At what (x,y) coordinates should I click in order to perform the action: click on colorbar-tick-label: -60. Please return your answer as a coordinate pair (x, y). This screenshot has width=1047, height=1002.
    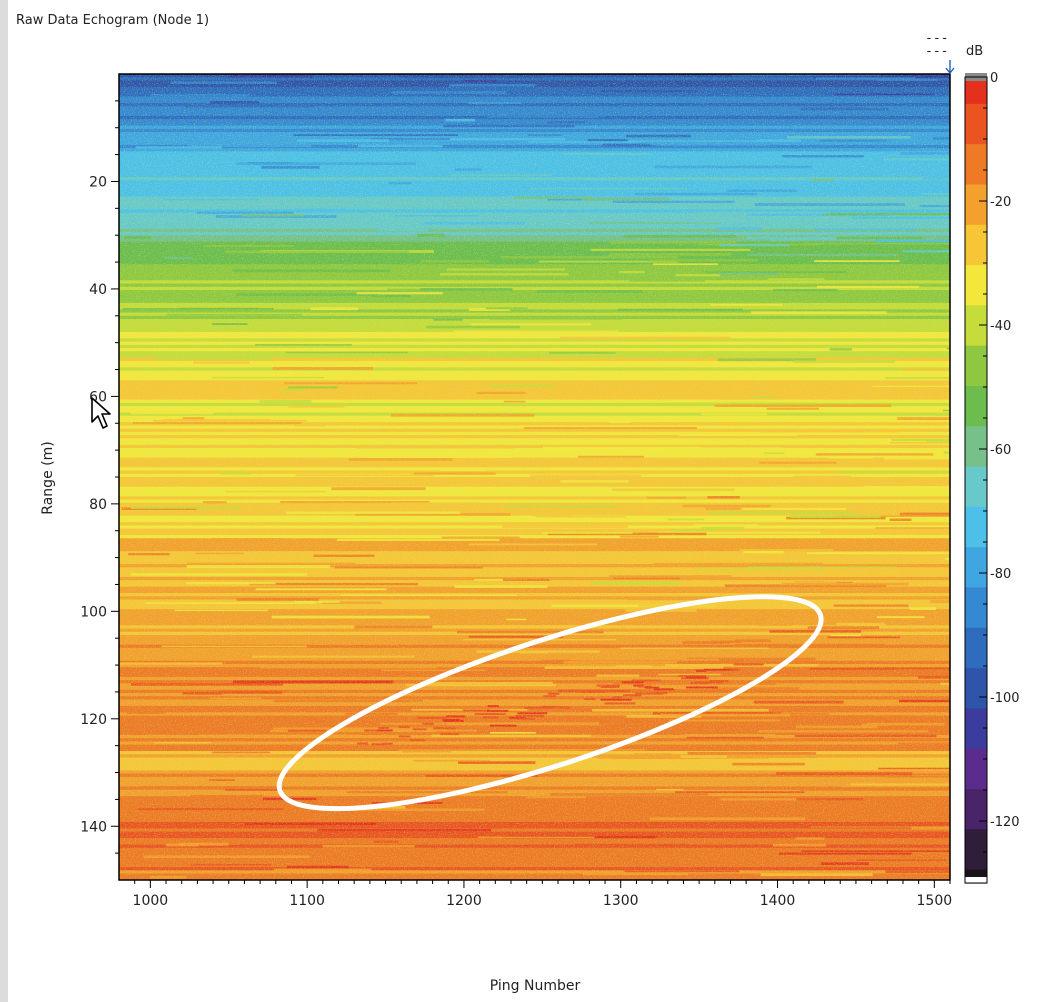
    Looking at the image, I should click on (1000, 450).